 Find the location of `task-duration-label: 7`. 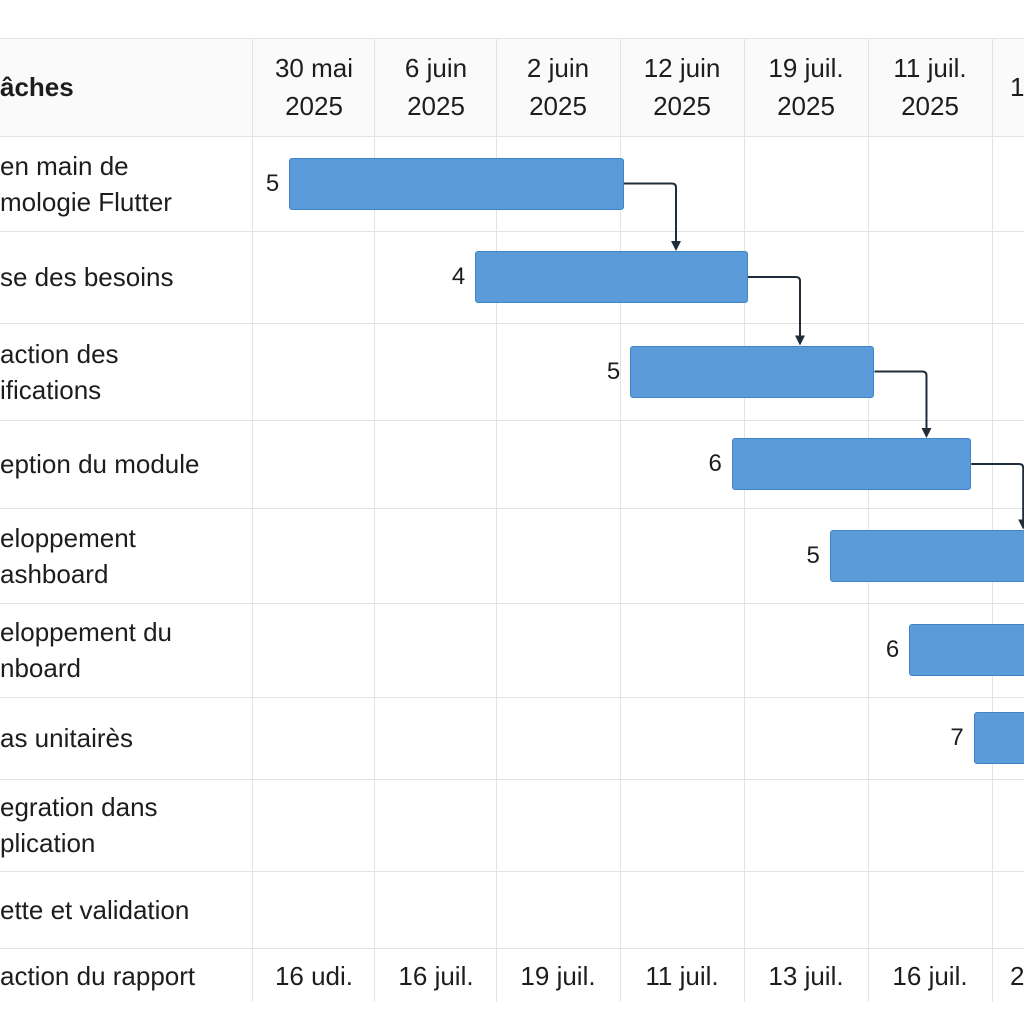

task-duration-label: 7 is located at coordinates (957, 737).